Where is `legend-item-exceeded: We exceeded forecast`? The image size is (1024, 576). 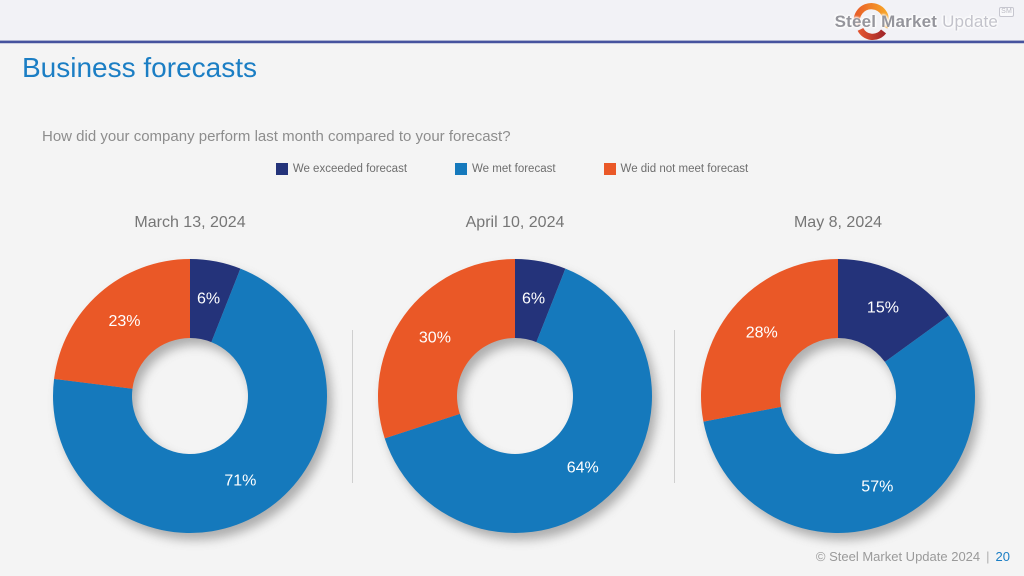
legend-item-exceeded: We exceeded forecast is located at coordinates (341, 169).